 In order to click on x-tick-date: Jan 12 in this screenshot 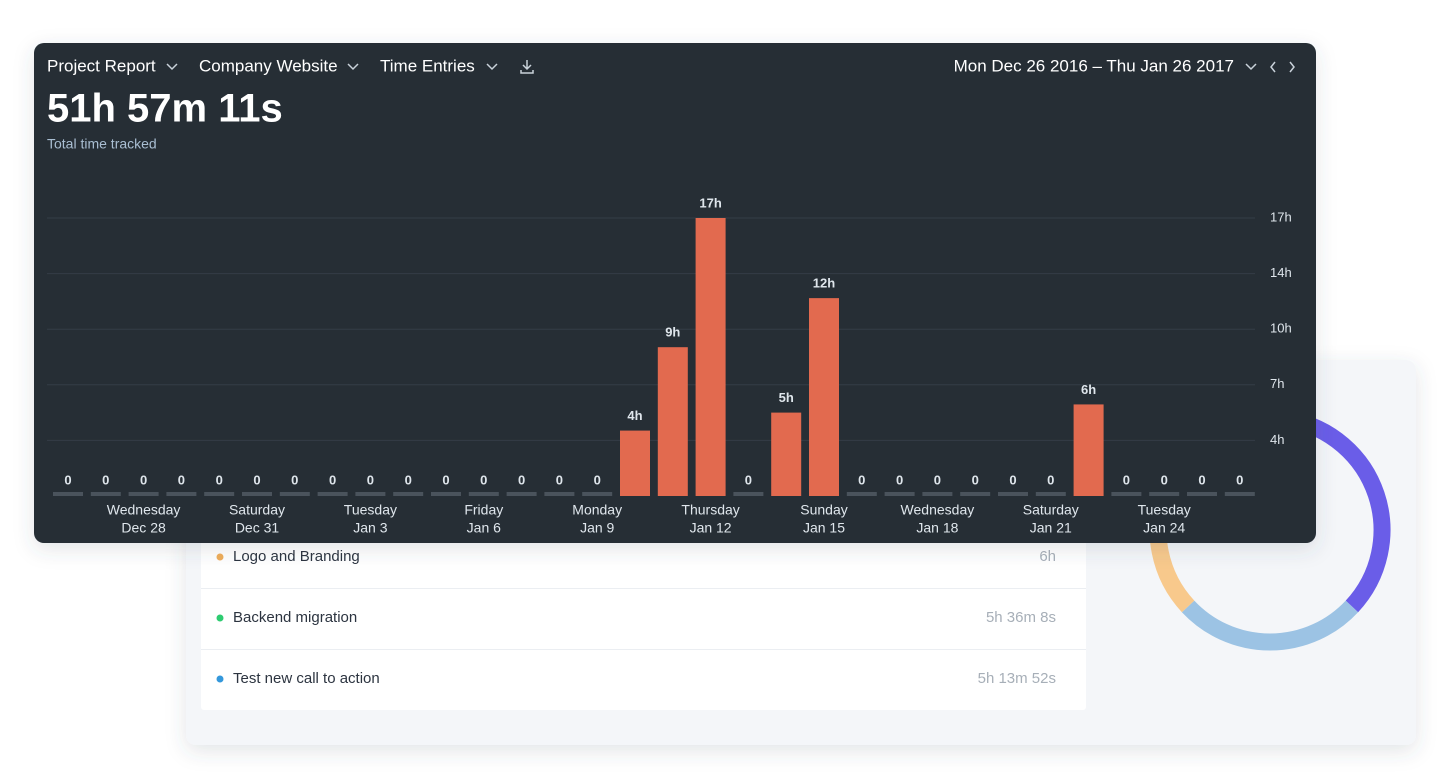, I will do `click(711, 528)`.